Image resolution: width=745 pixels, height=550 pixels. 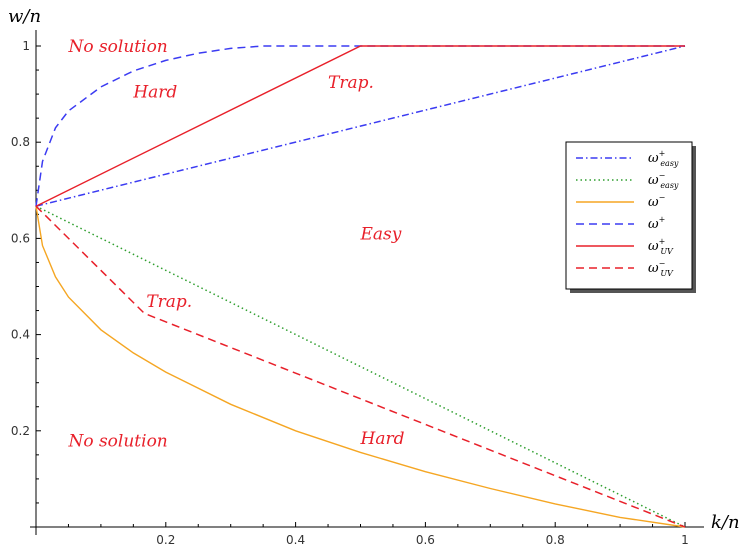 What do you see at coordinates (24, 16) in the screenshot?
I see `y-axis-label: w/n` at bounding box center [24, 16].